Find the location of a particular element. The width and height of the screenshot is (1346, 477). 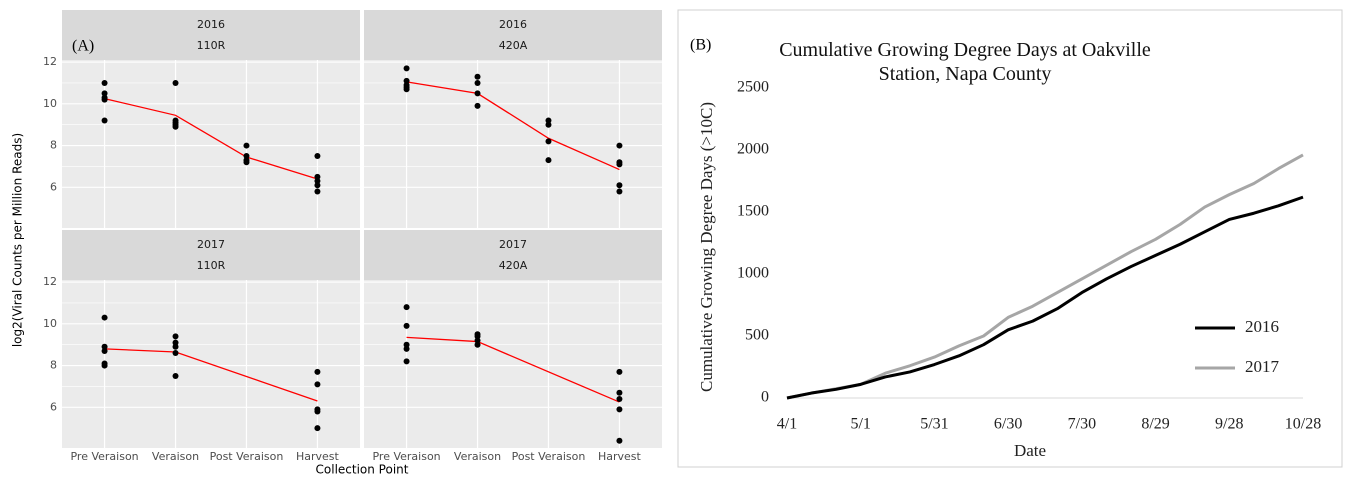

x-tick-label: 5/1 is located at coordinates (860, 424).